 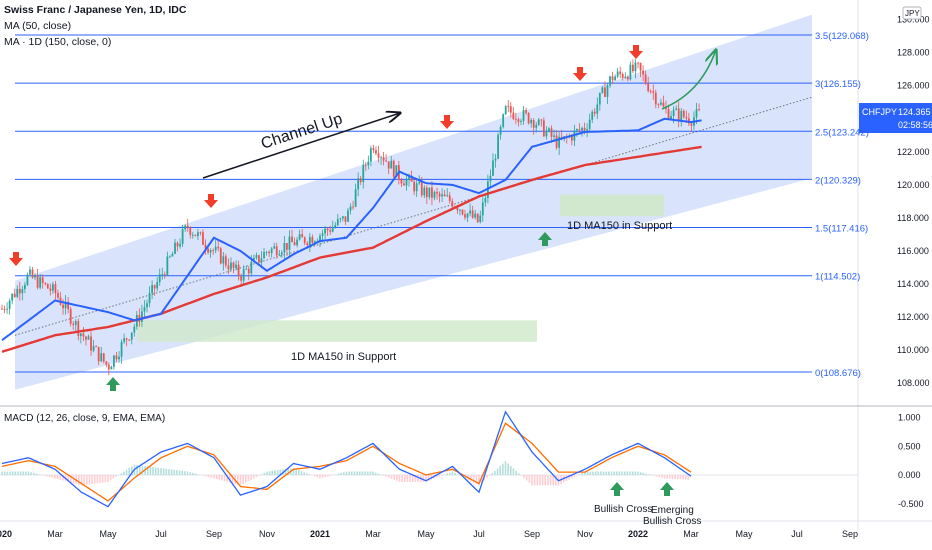 What do you see at coordinates (619, 226) in the screenshot?
I see `support-label-2: 1D MA150 in Support` at bounding box center [619, 226].